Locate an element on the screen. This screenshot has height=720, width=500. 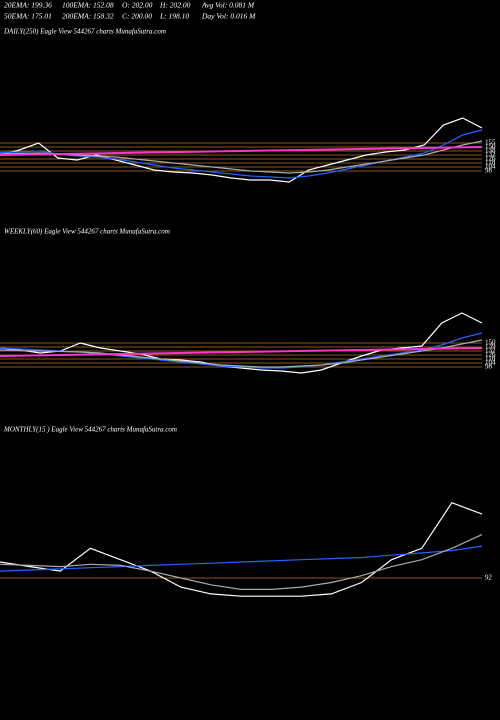
header-item: 50EMA: 175.01 is located at coordinates (28, 16).